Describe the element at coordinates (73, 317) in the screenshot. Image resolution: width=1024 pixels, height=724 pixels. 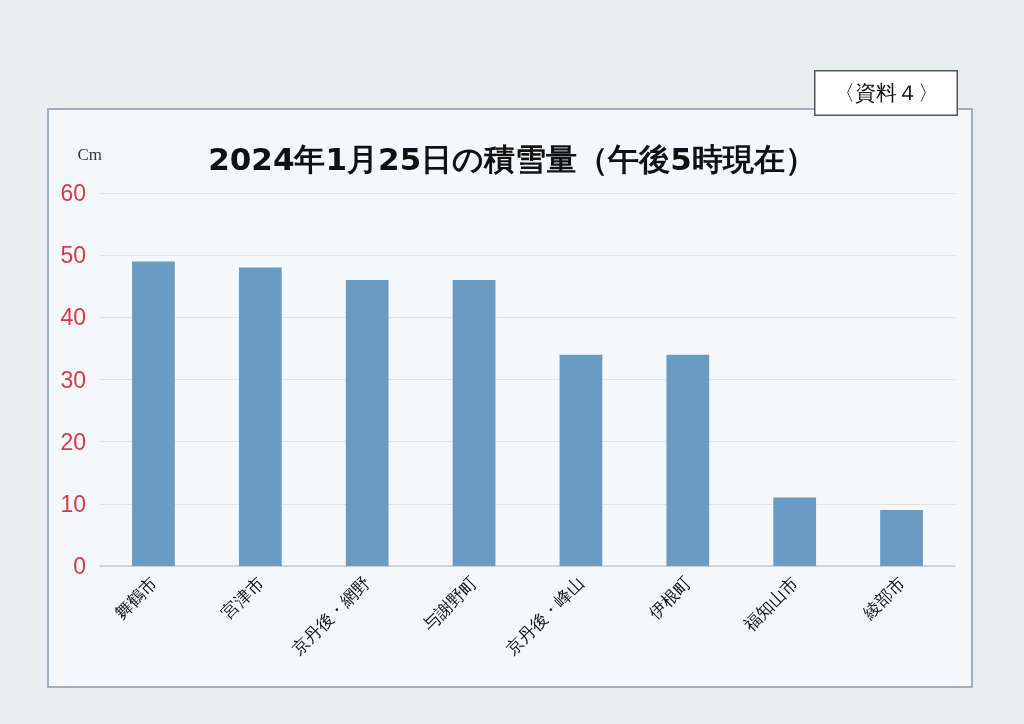
I see `y-tick-label: 40` at that location.